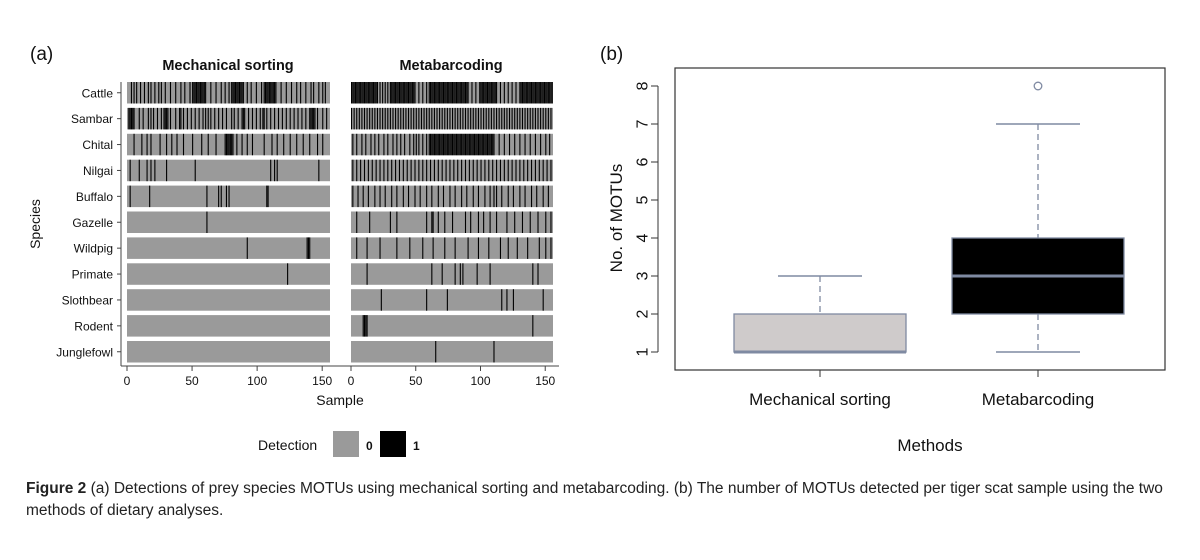  Describe the element at coordinates (92, 119) in the screenshot. I see `species-label-sambar: Sambar` at that location.